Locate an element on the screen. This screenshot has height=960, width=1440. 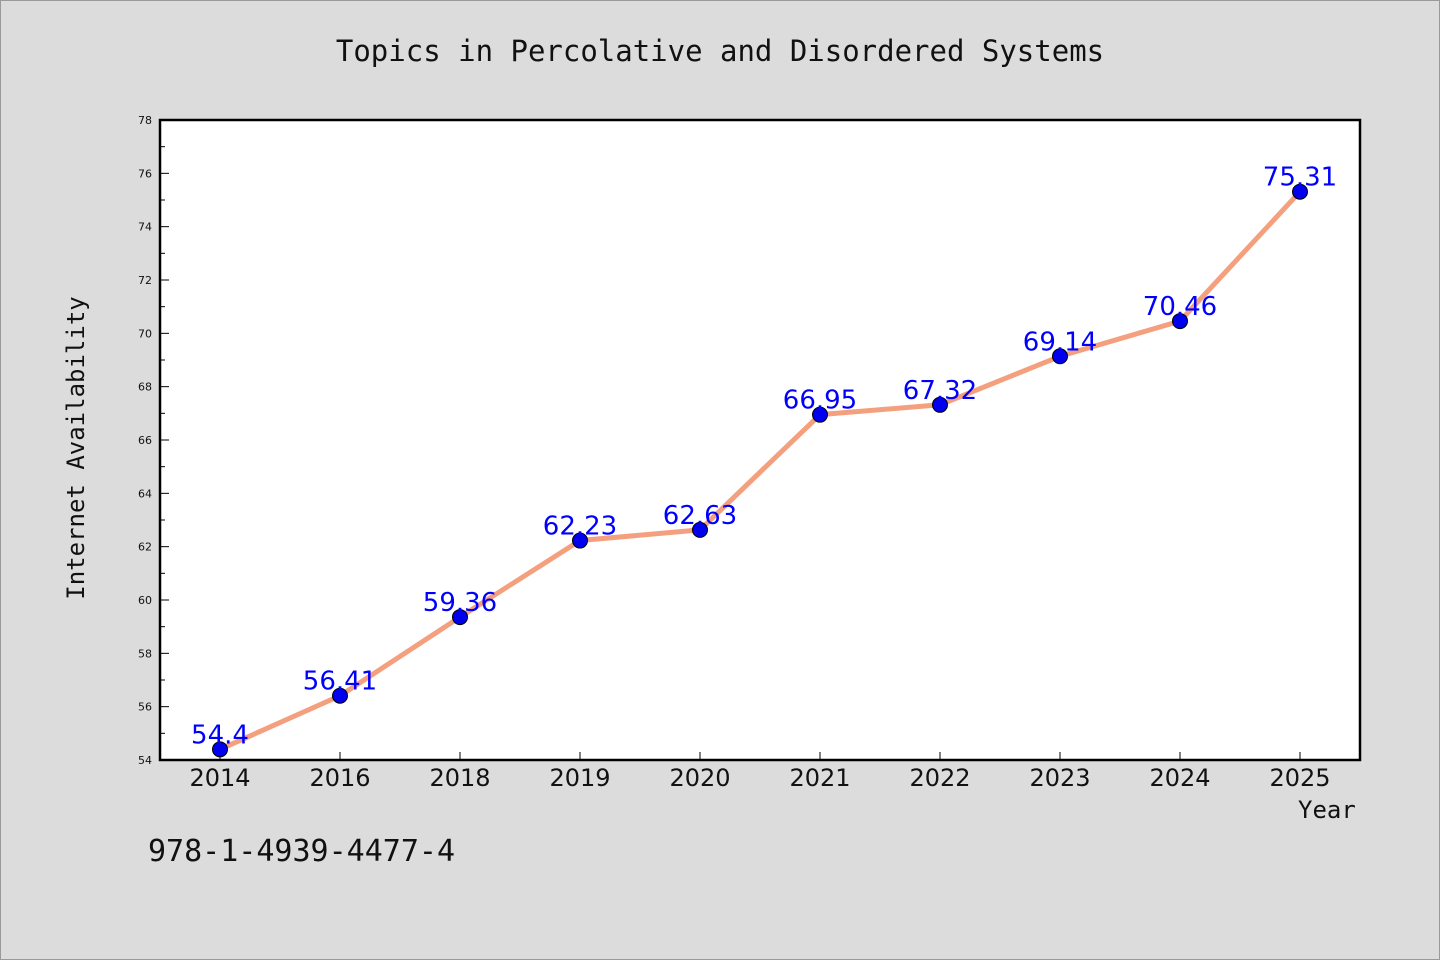
data-label: 62.23 is located at coordinates (580, 527).